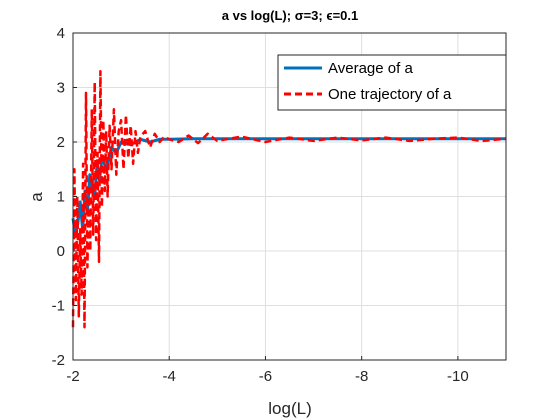 This screenshot has width=560, height=420. What do you see at coordinates (169, 376) in the screenshot?
I see `x-tick-label: -4` at bounding box center [169, 376].